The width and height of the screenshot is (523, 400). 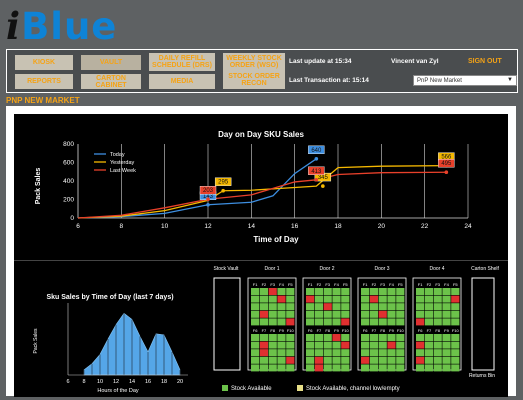 What do you see at coordinates (483, 324) in the screenshot?
I see `carton-shelf-box` at bounding box center [483, 324].